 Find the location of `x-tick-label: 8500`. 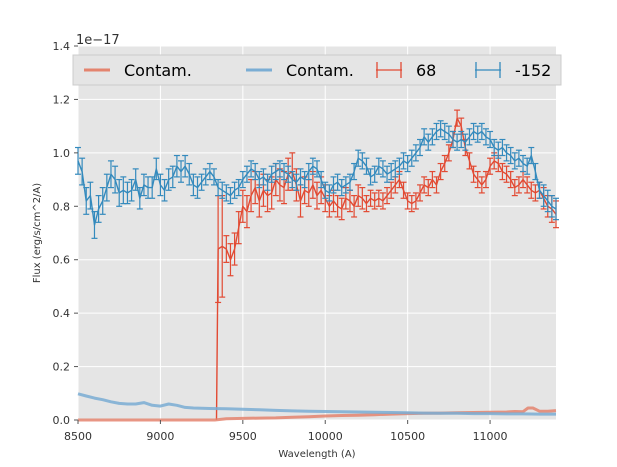

x-tick-label: 8500 is located at coordinates (78, 436).